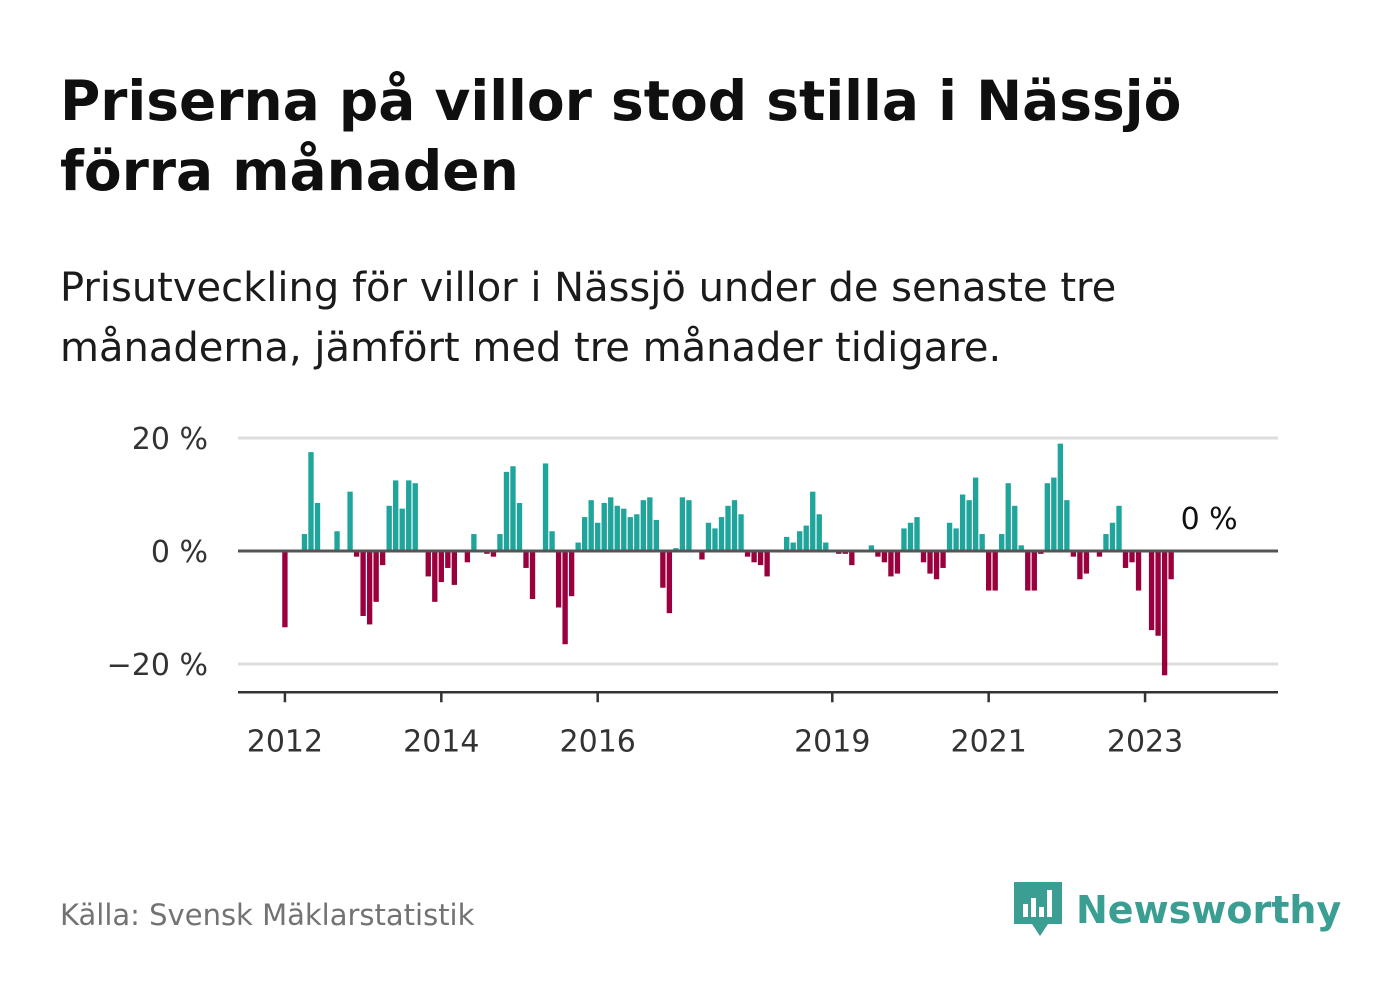  What do you see at coordinates (157, 665) in the screenshot?
I see `y-tick-label: −20 %` at bounding box center [157, 665].